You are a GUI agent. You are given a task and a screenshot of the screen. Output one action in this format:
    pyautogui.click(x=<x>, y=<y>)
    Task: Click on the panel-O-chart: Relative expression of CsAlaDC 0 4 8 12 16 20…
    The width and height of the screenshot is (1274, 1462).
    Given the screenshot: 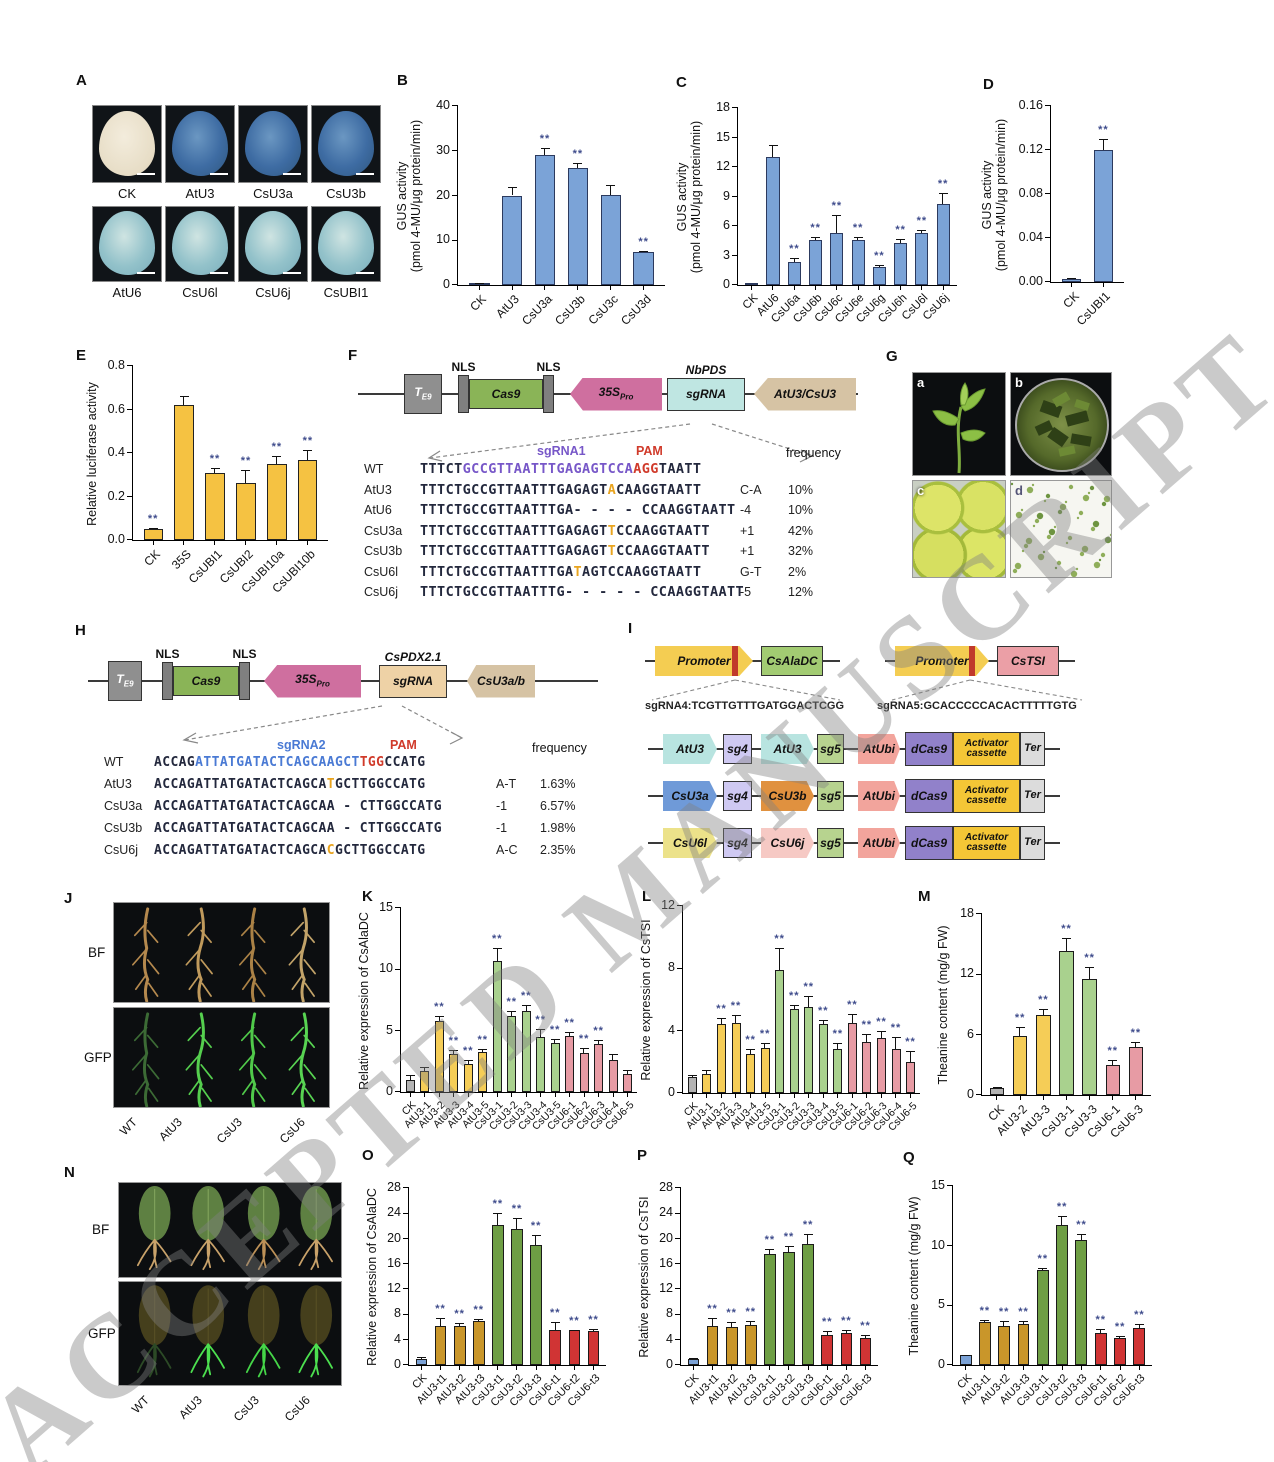 What is the action you would take?
    pyautogui.click(x=485, y=1294)
    